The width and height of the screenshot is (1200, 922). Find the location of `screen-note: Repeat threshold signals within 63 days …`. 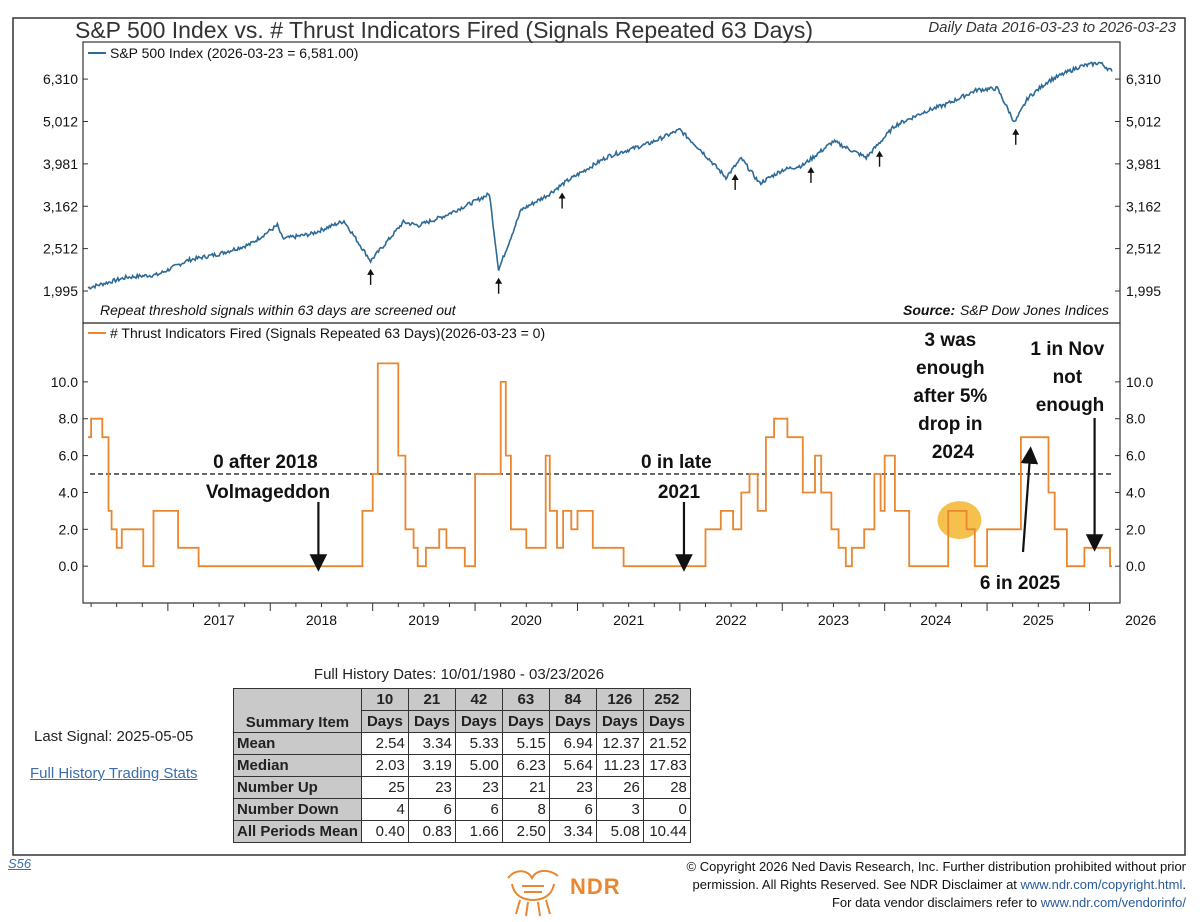

screen-note: Repeat threshold signals within 63 days … is located at coordinates (278, 310).